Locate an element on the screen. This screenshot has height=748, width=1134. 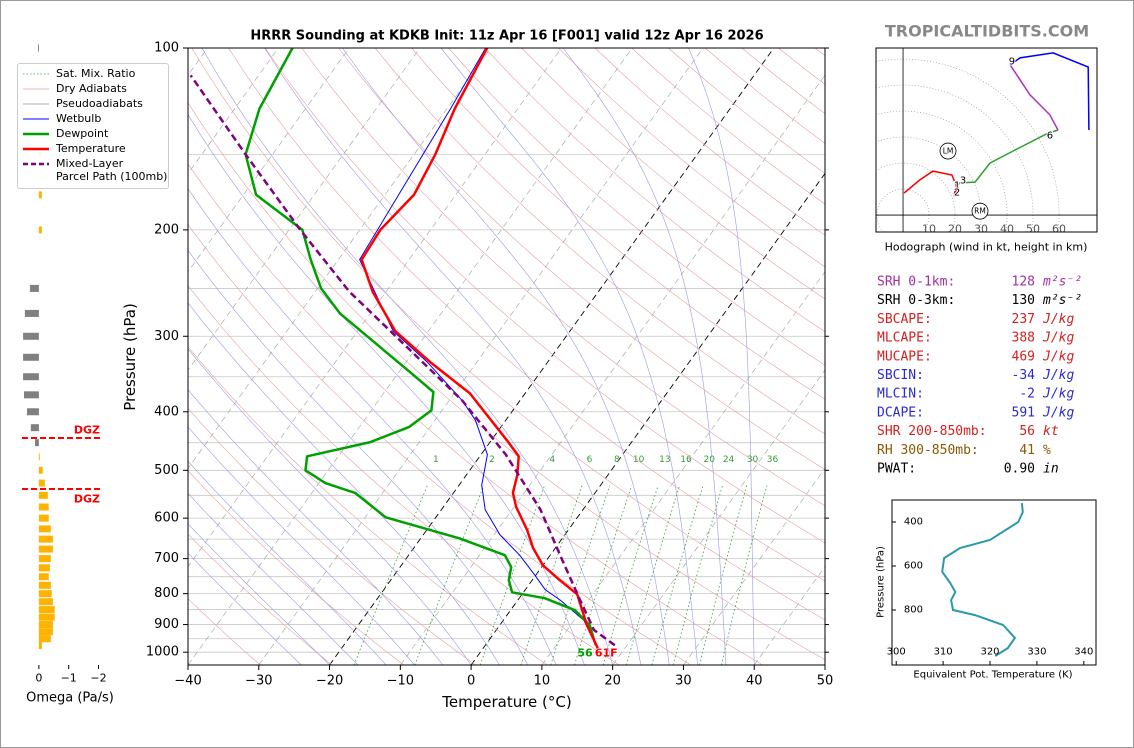
mixing-ratio-label: 16 is located at coordinates (686, 460).